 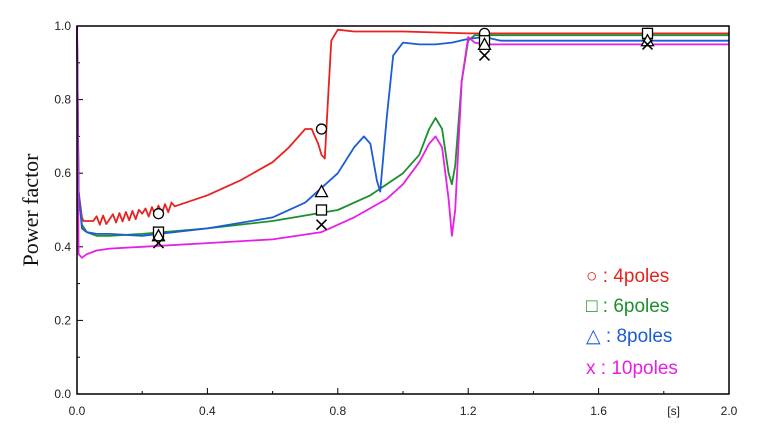 I want to click on y-tick-label: 1.0, so click(x=62, y=26).